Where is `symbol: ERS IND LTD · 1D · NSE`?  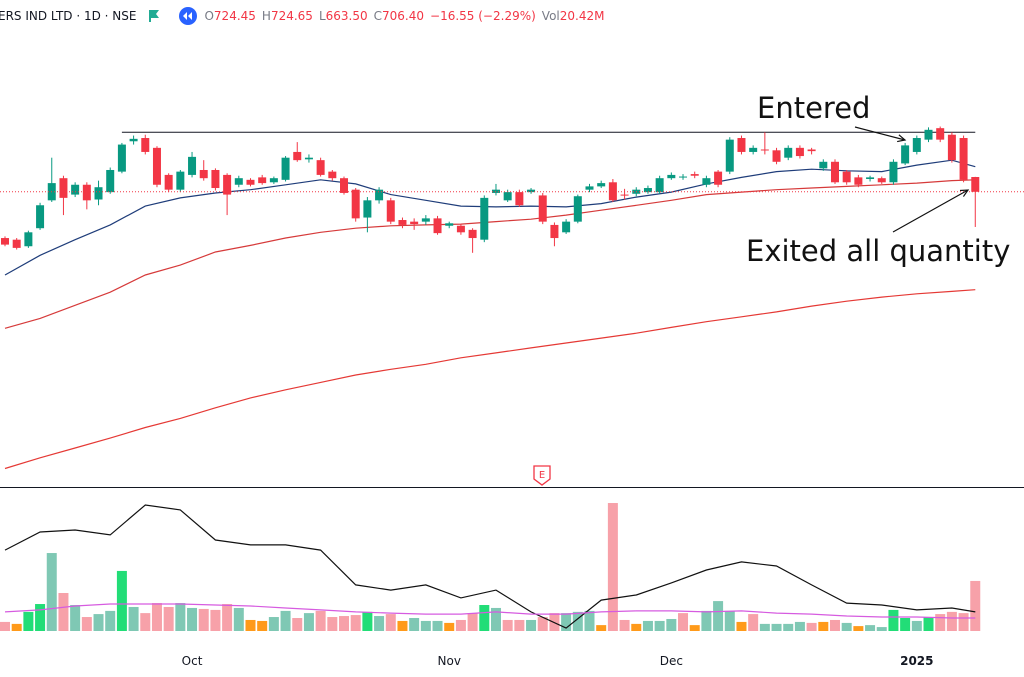
symbol: ERS IND LTD · 1D · NSE is located at coordinates (68, 16).